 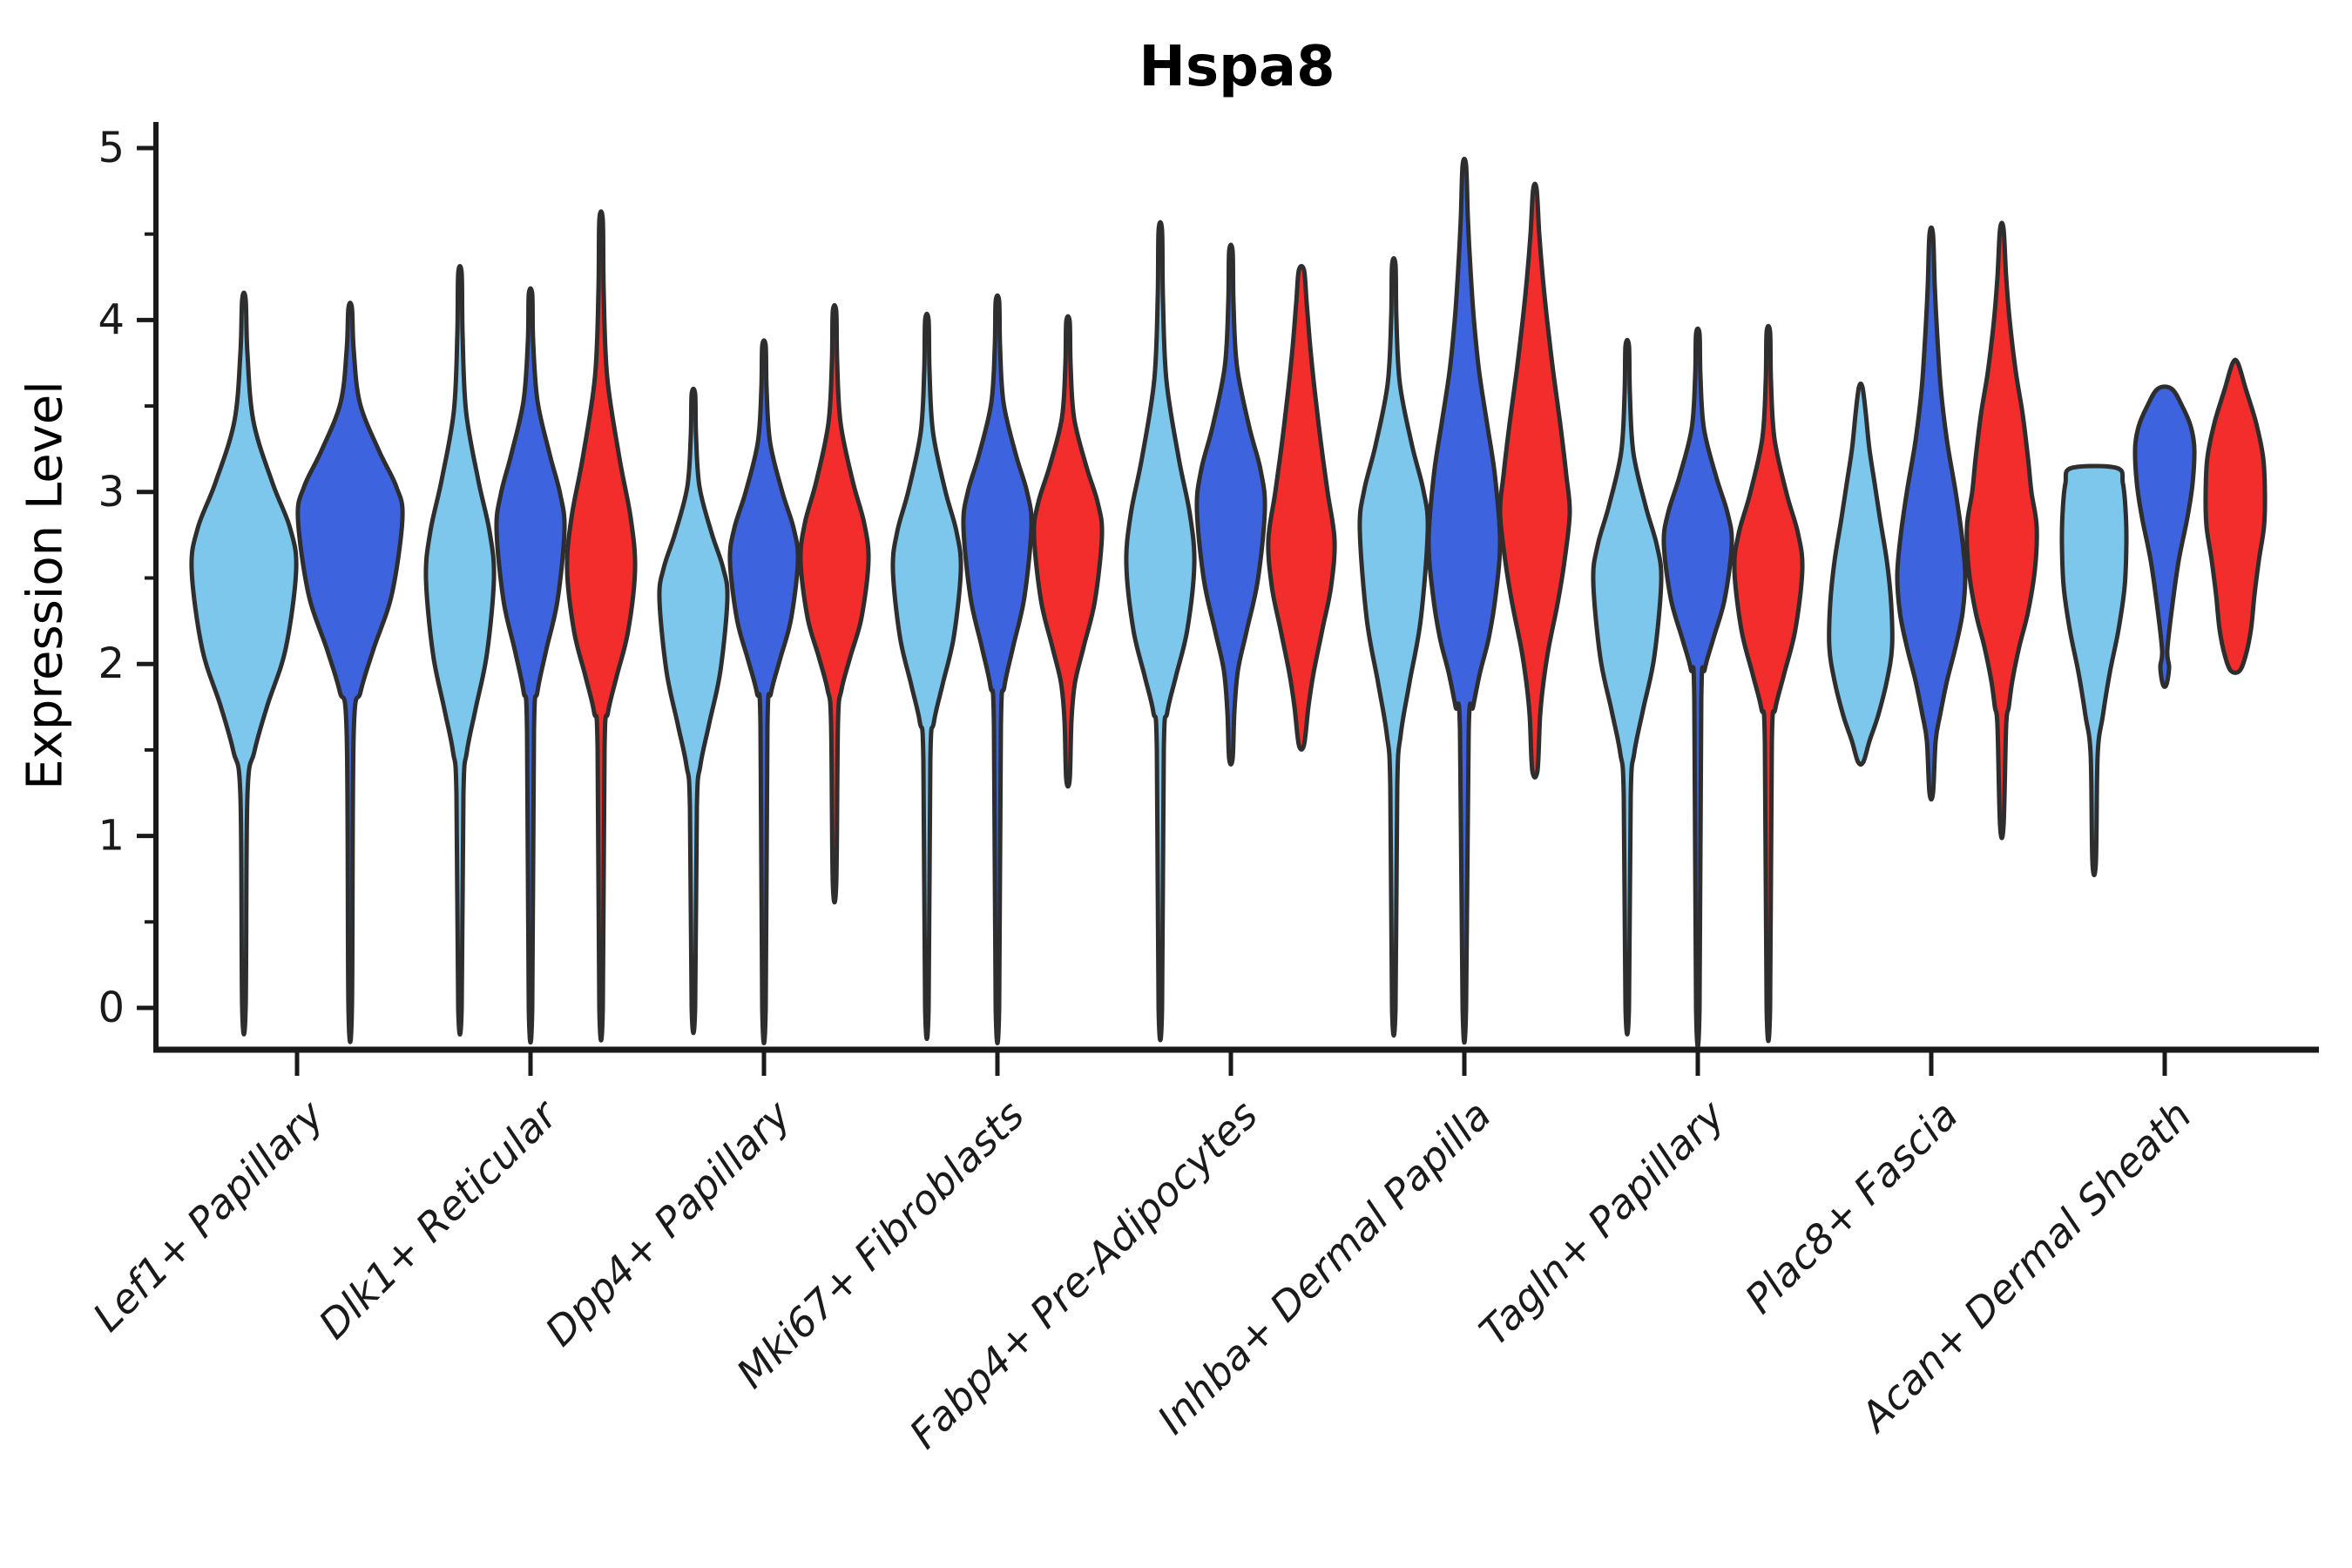 What do you see at coordinates (350, 672) in the screenshot?
I see `violin-lef1+-series-2-dark-blue` at bounding box center [350, 672].